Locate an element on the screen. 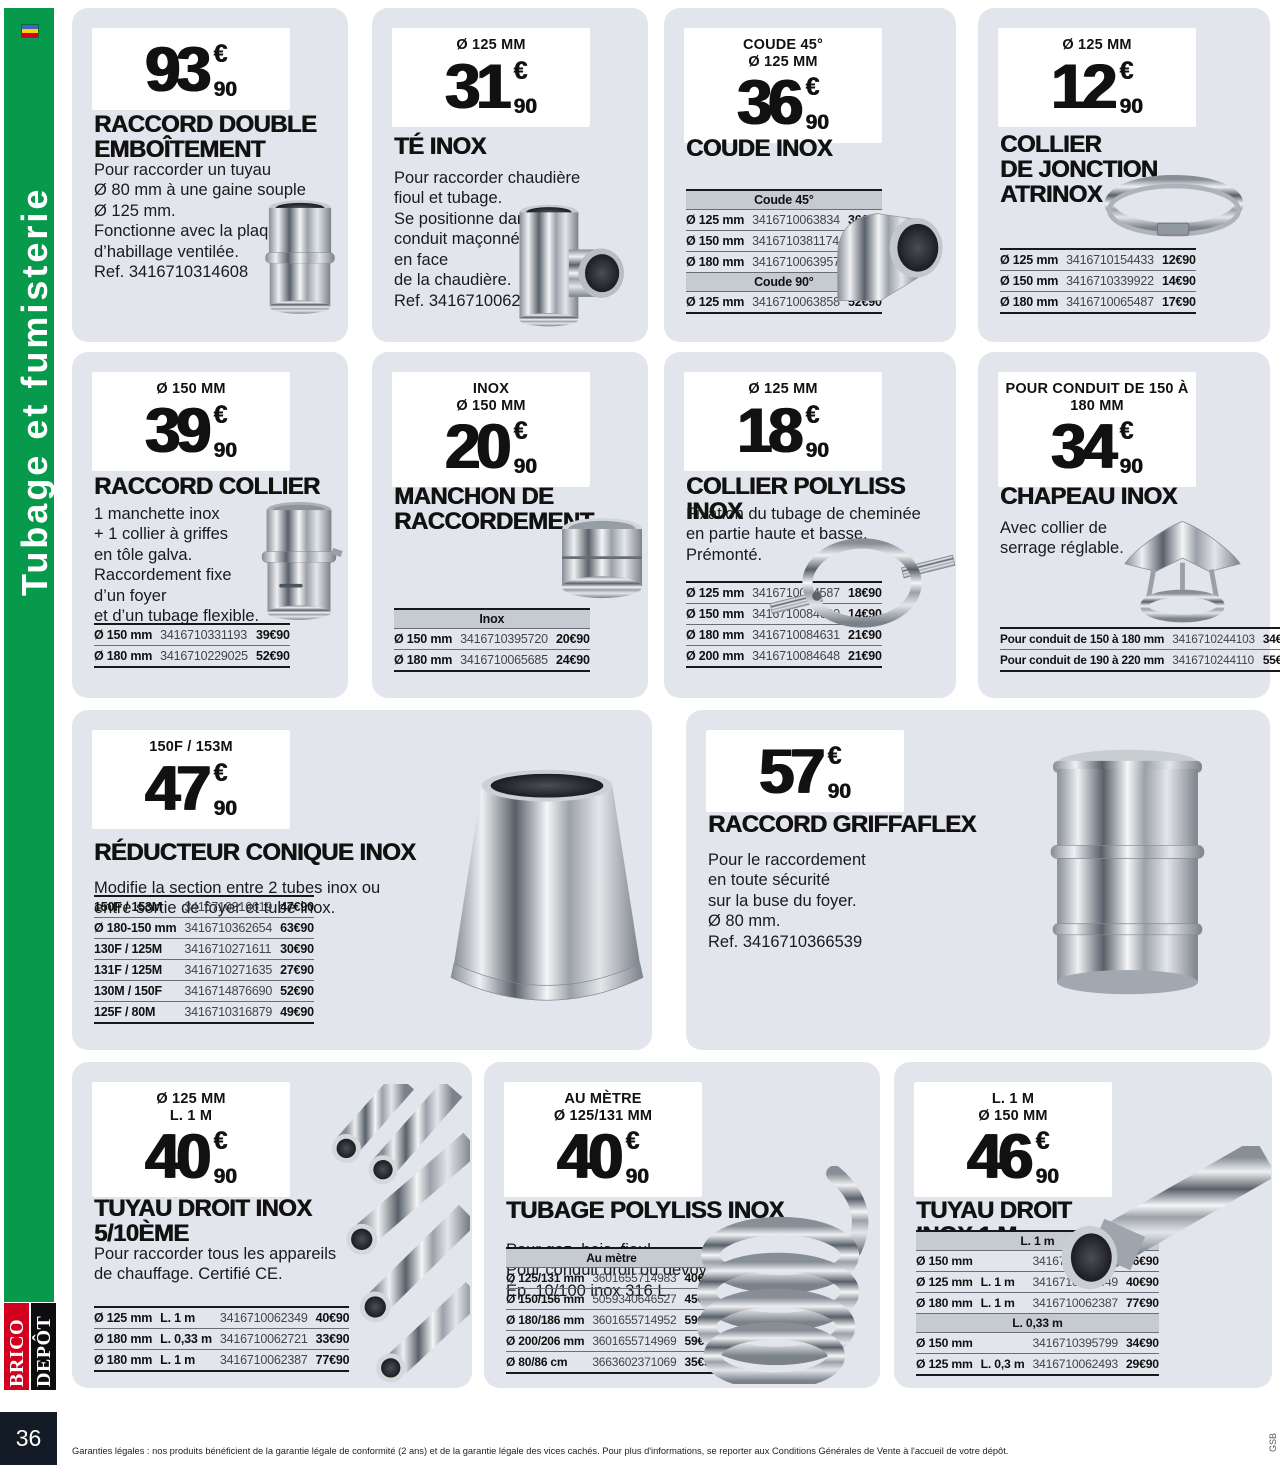 Image resolution: width=1280 pixels, height=1465 pixels. connector-photo is located at coordinates (300, 257).